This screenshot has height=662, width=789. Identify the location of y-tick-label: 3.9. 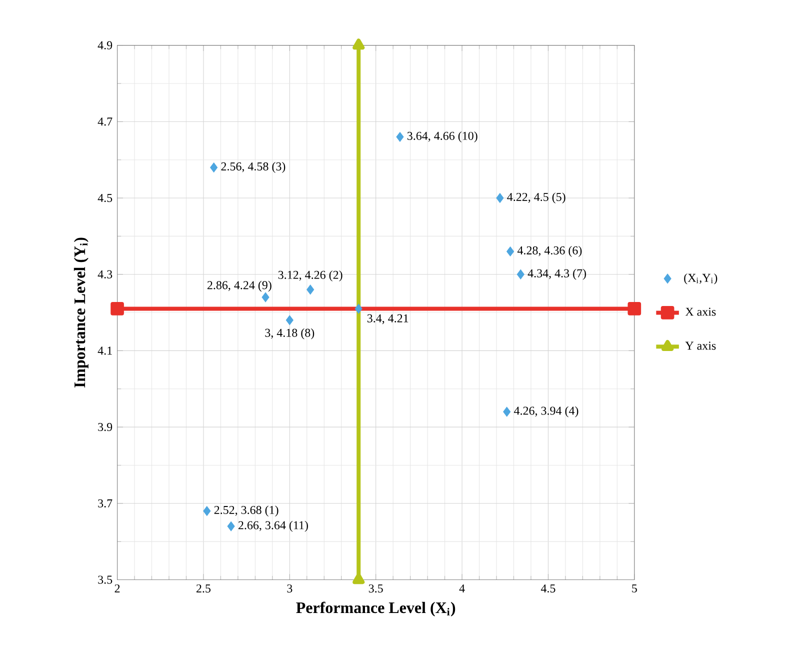
(105, 426).